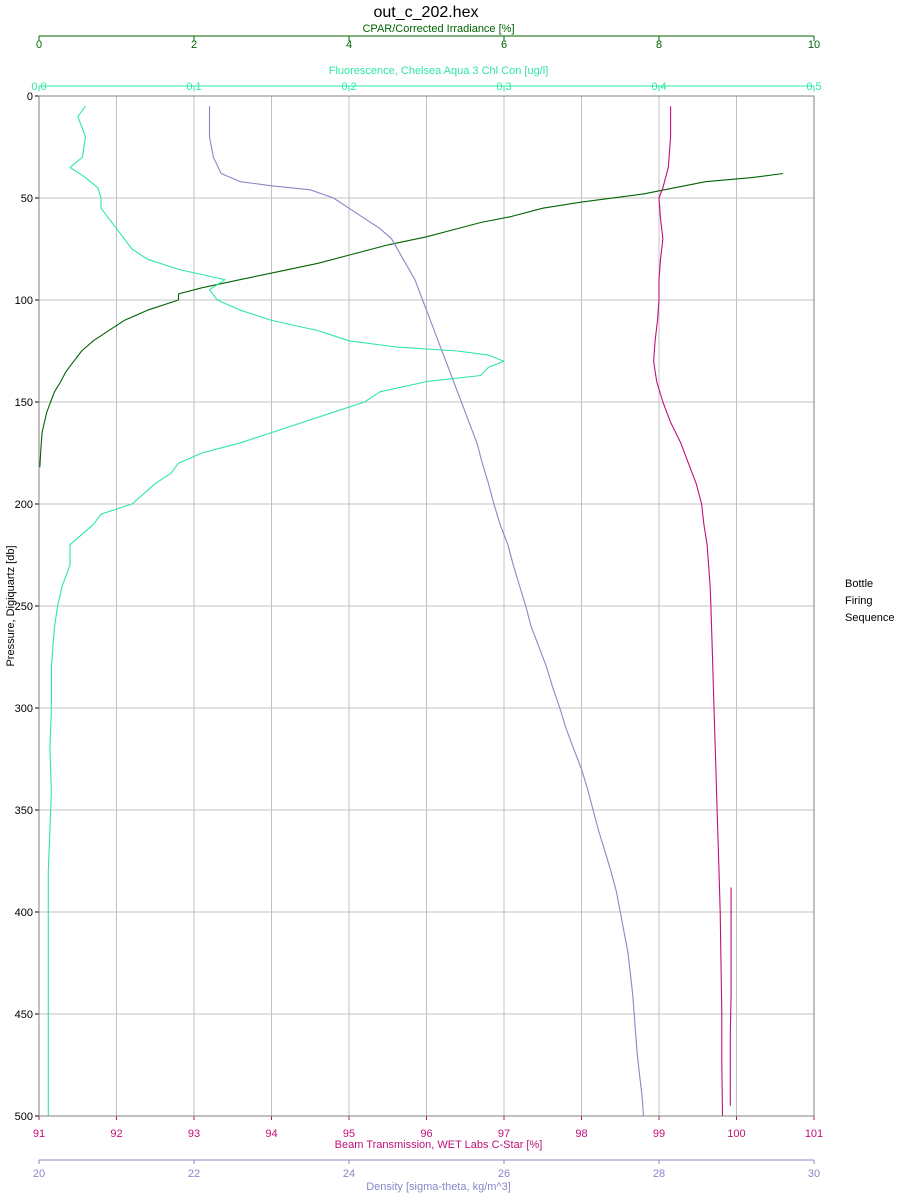 The width and height of the screenshot is (921, 1194). What do you see at coordinates (870, 618) in the screenshot?
I see `side-note-line: Sequence` at bounding box center [870, 618].